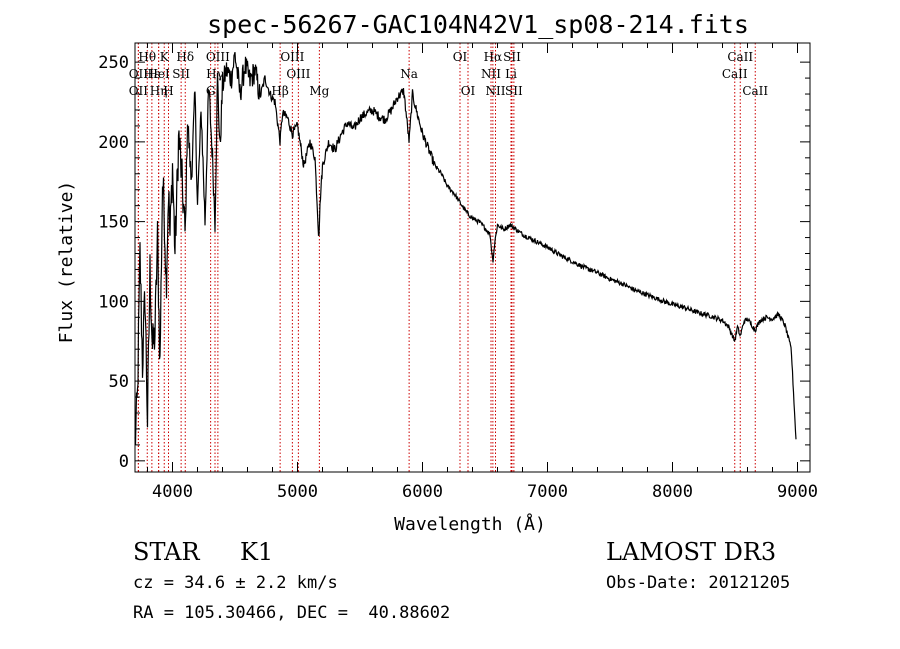 The width and height of the screenshot is (900, 649). What do you see at coordinates (672, 492) in the screenshot?
I see `x-tick-label-4: 8000` at bounding box center [672, 492].